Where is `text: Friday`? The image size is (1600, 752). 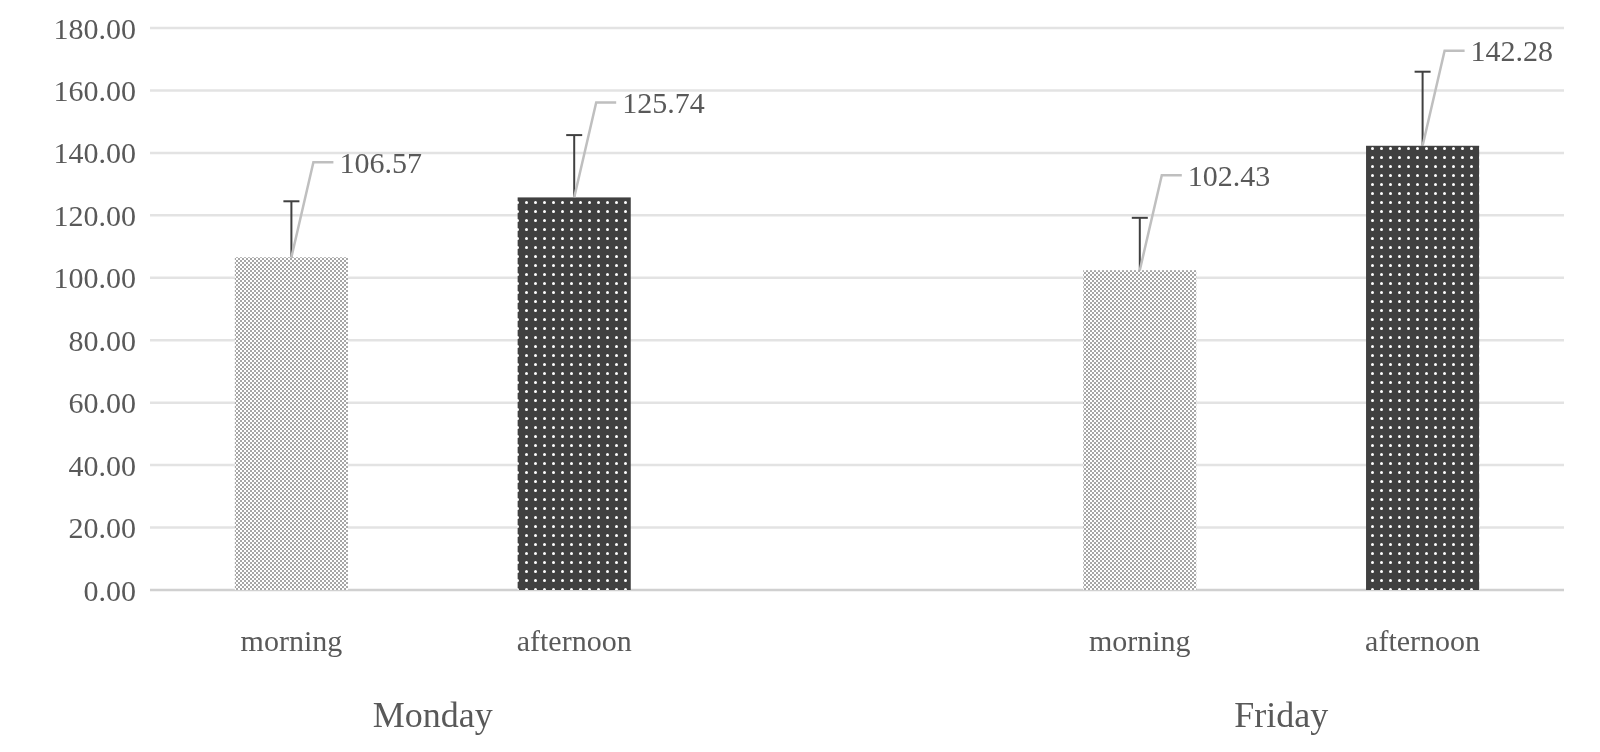
text: Friday is located at coordinates (1281, 714).